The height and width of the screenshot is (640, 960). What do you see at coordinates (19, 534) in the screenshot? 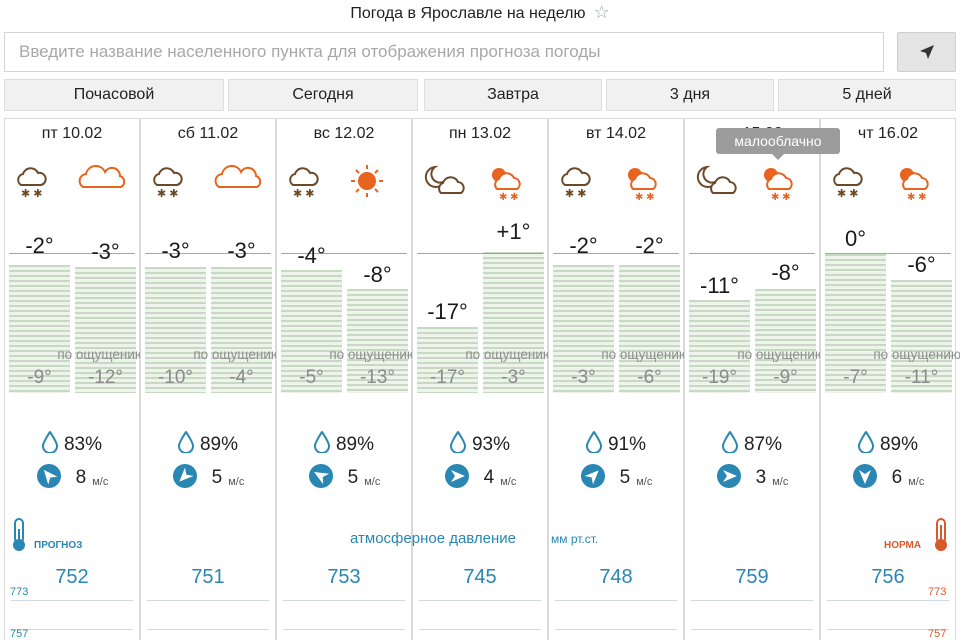
I see `thermometer-cold-icon` at bounding box center [19, 534].